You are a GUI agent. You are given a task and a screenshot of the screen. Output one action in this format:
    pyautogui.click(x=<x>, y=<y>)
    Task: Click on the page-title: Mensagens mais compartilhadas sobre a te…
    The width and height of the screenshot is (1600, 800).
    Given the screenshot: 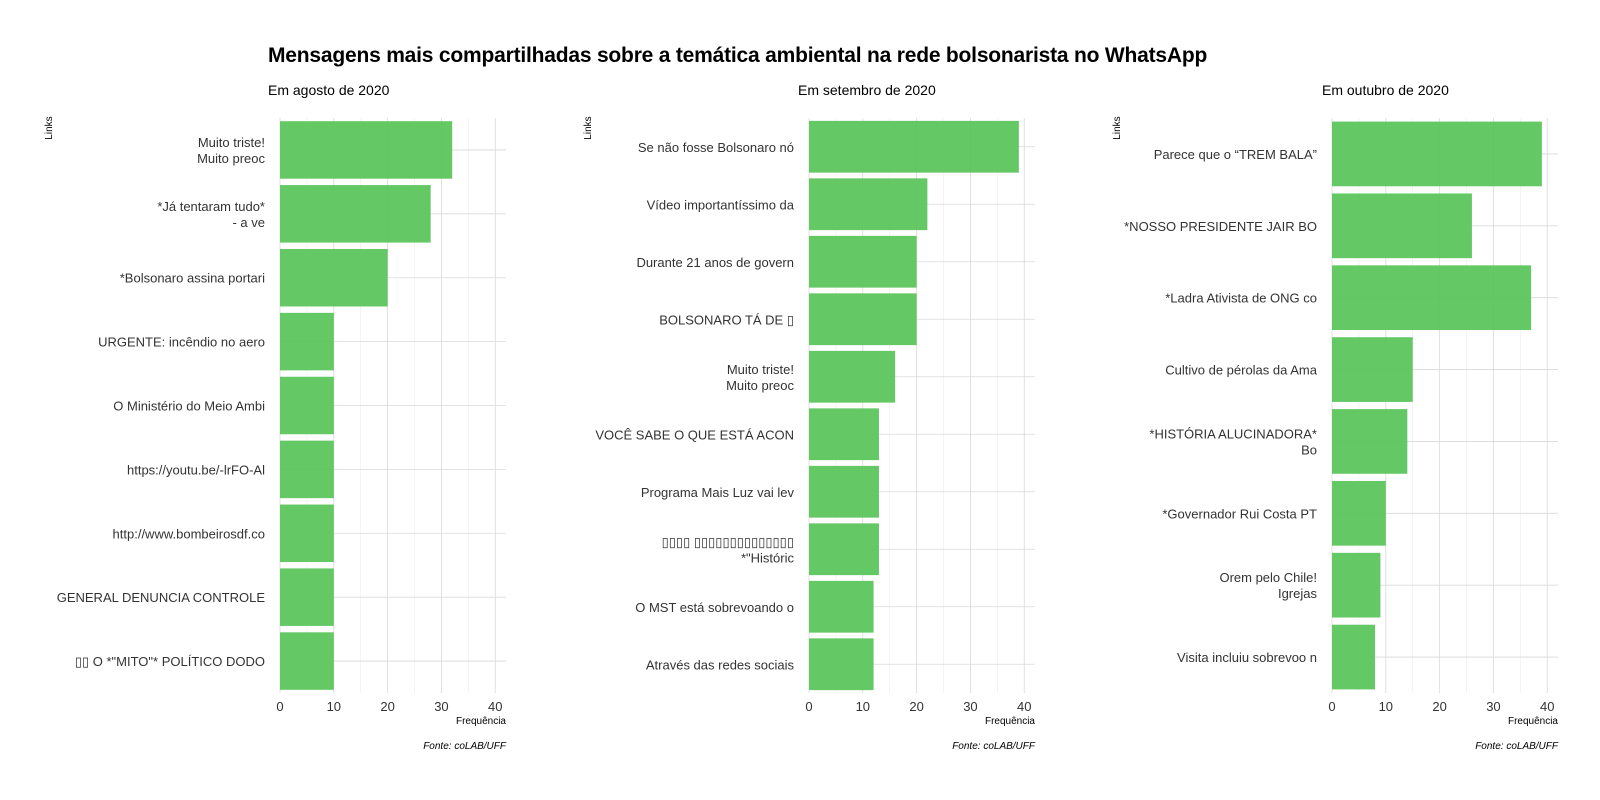 What is the action you would take?
    pyautogui.click(x=738, y=55)
    